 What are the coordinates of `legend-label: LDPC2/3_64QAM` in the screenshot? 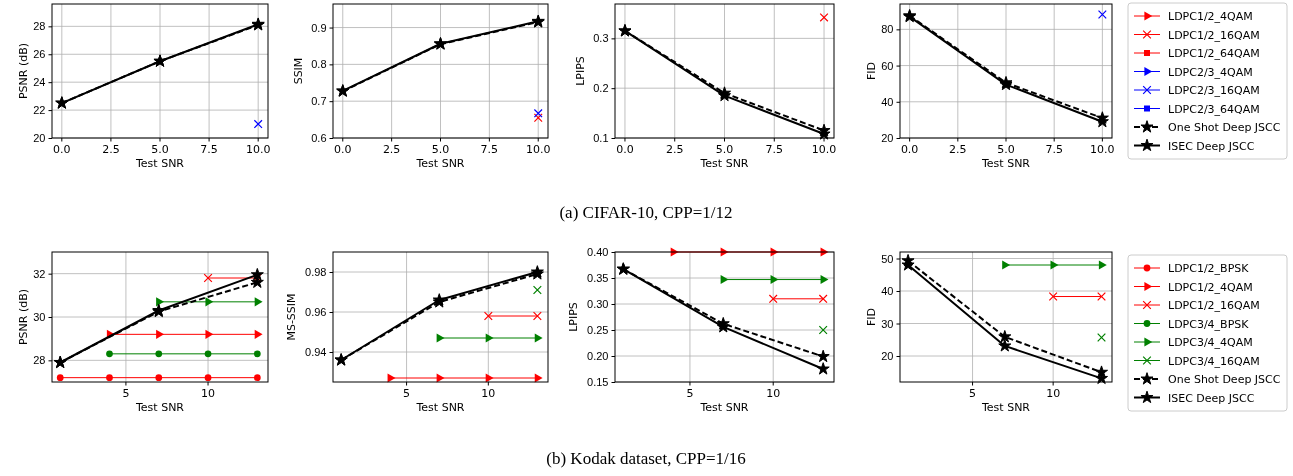 It's located at (1214, 109).